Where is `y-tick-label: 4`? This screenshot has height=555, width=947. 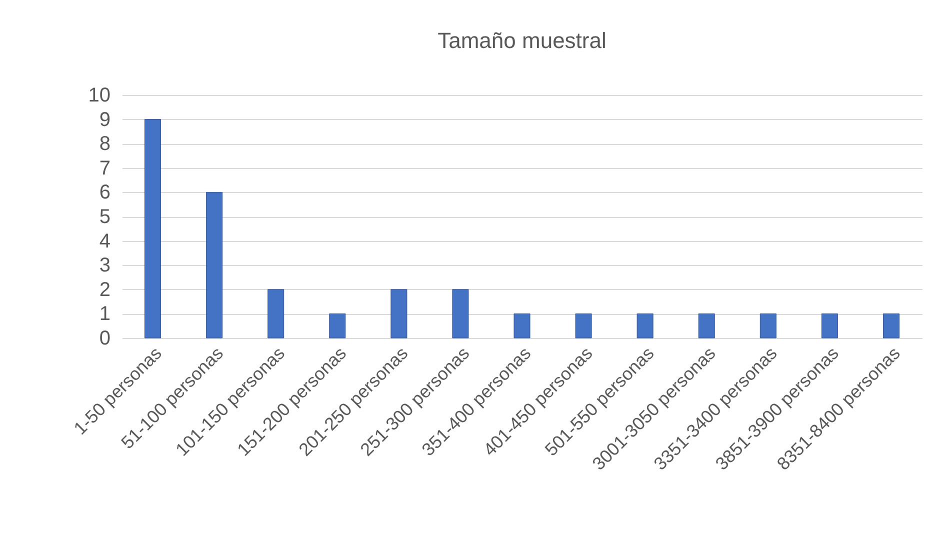 y-tick-label: 4 is located at coordinates (104, 241).